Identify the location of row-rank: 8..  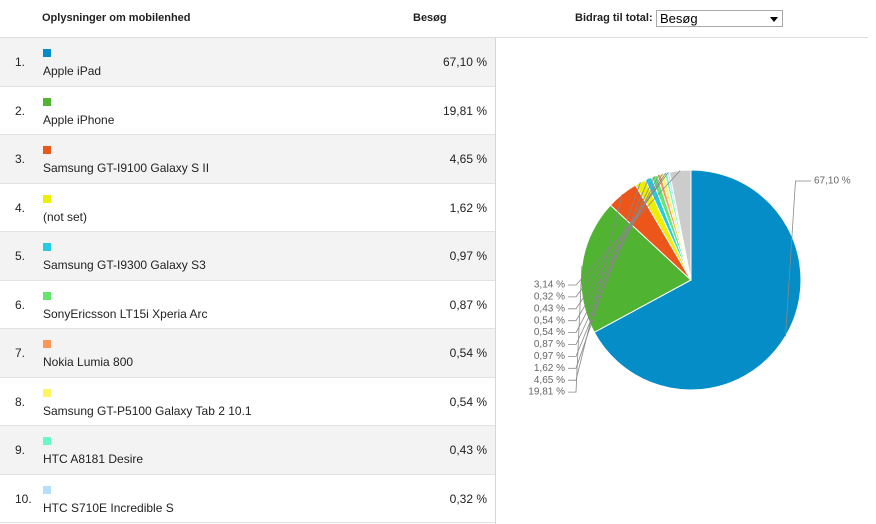
(20, 401).